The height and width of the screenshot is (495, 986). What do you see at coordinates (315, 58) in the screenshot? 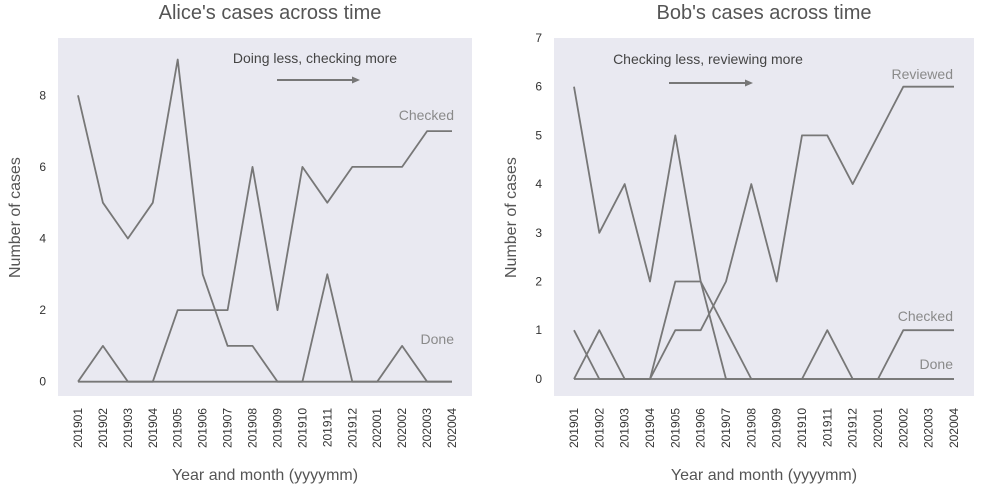
I see `annotation-text: Doing less, checking more` at bounding box center [315, 58].